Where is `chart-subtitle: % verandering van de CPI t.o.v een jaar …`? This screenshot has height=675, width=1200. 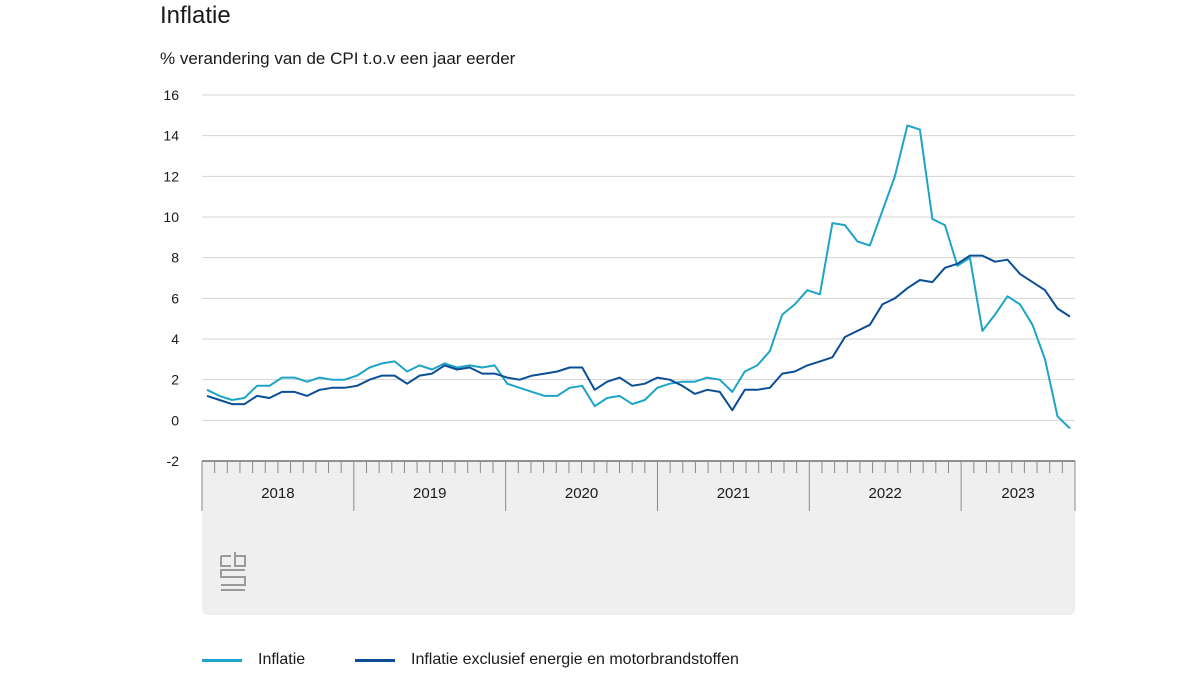
chart-subtitle: % verandering van de CPI t.o.v een jaar … is located at coordinates (338, 58).